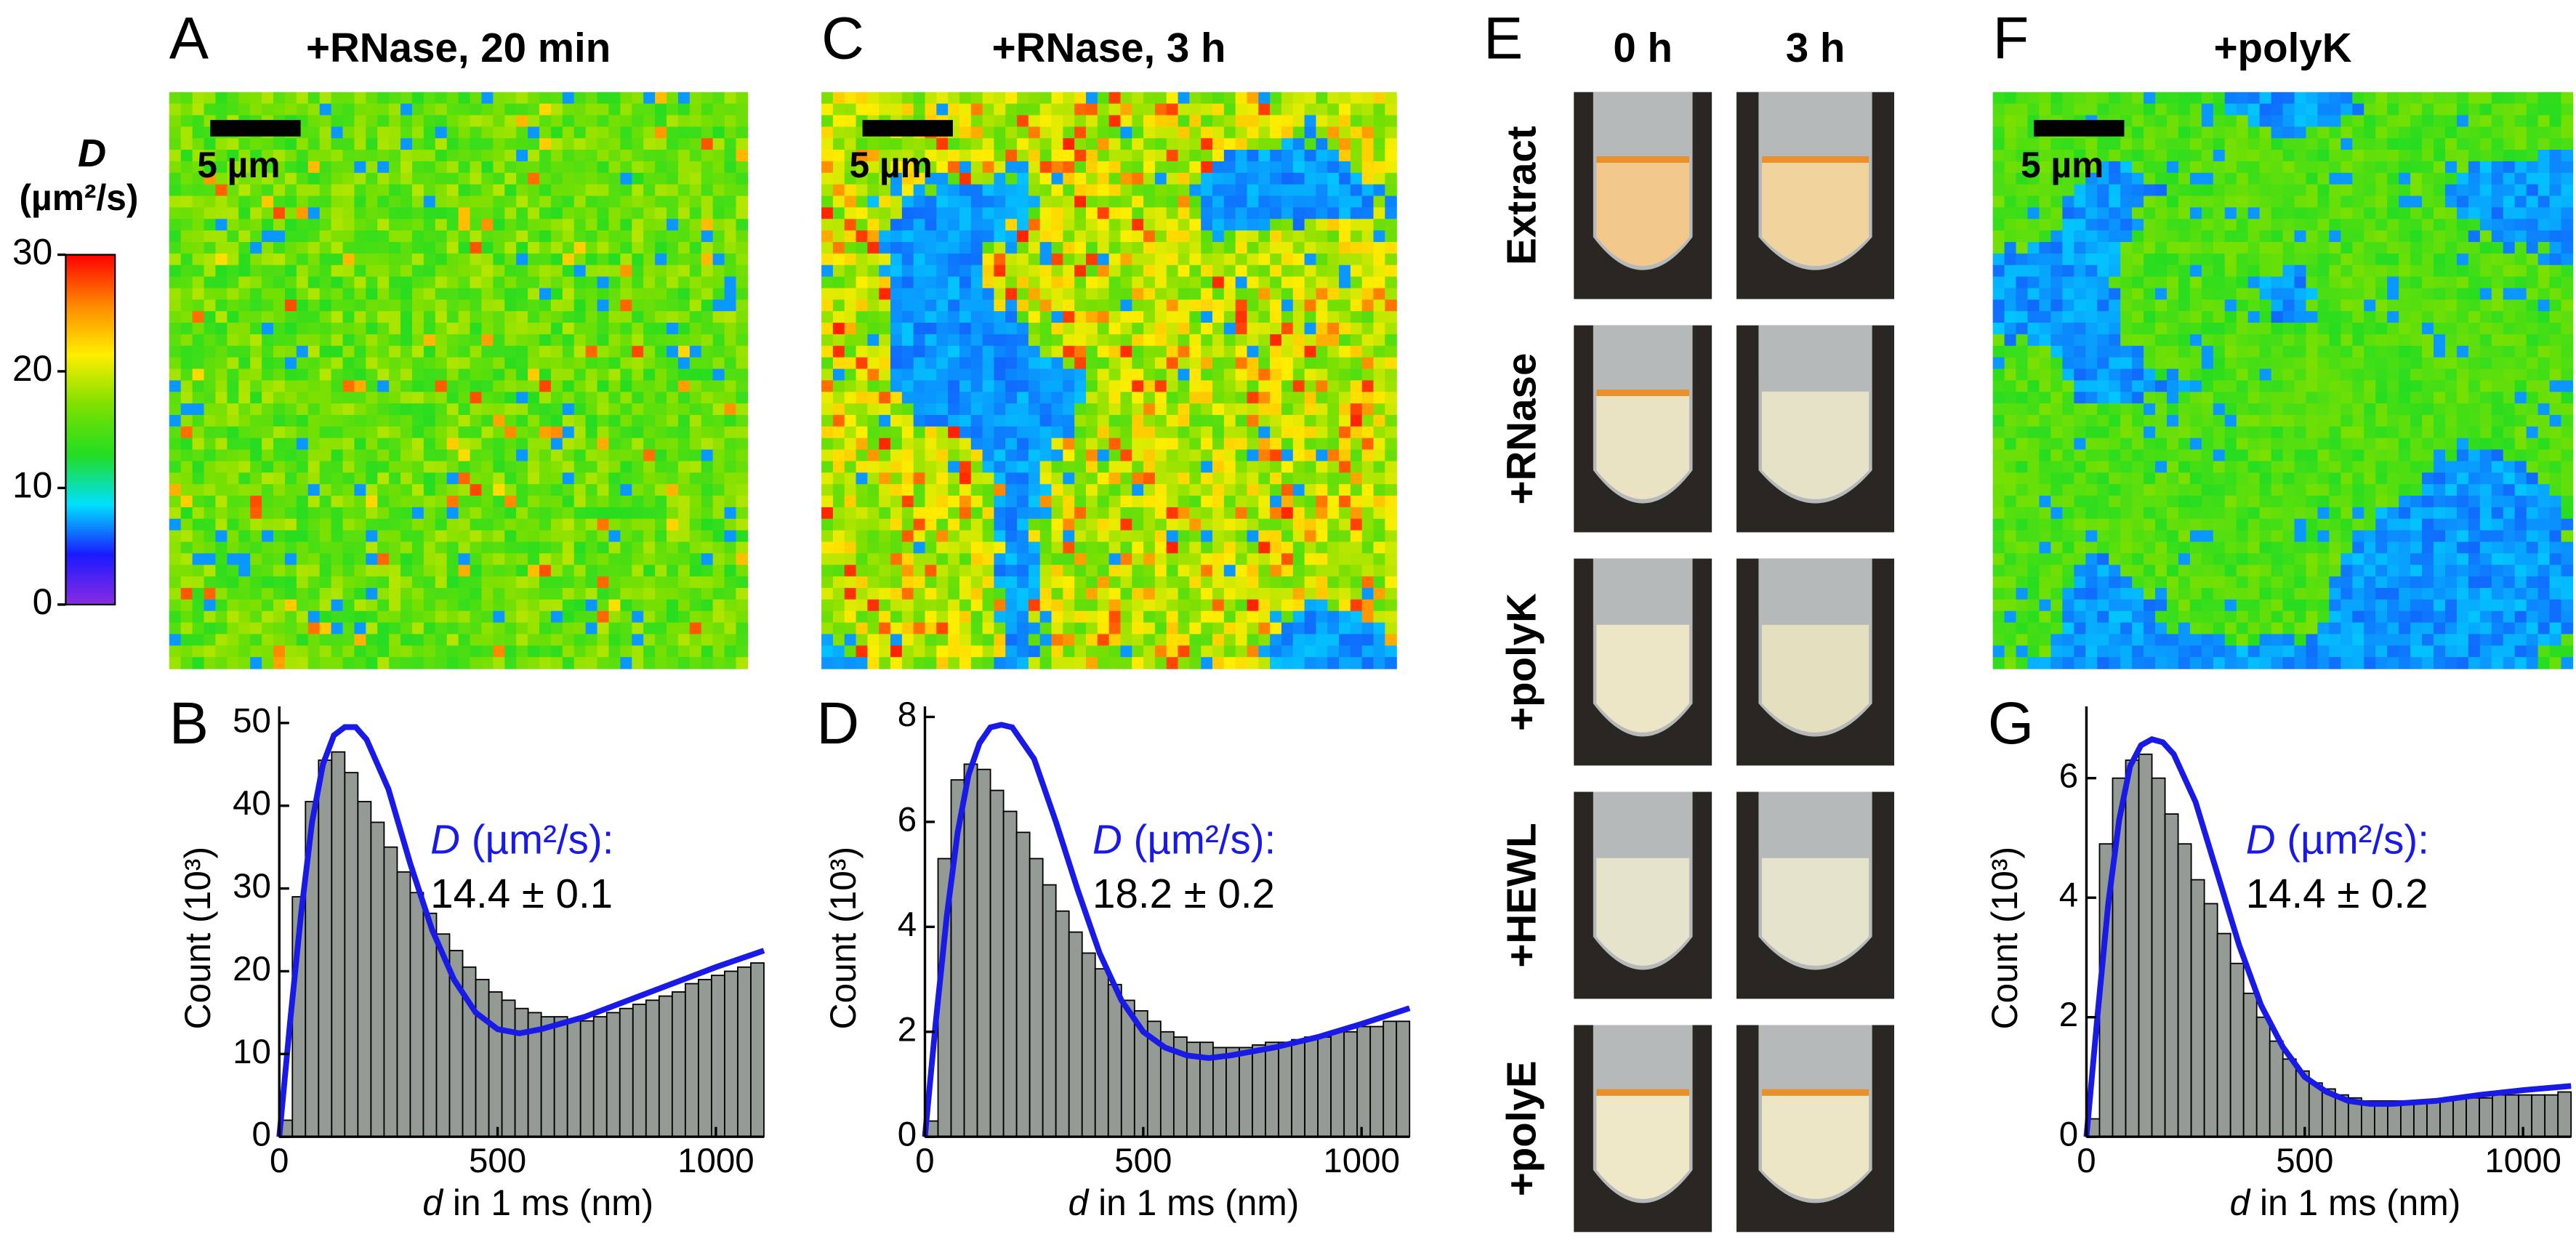  I want to click on scale-bar, so click(255, 128).